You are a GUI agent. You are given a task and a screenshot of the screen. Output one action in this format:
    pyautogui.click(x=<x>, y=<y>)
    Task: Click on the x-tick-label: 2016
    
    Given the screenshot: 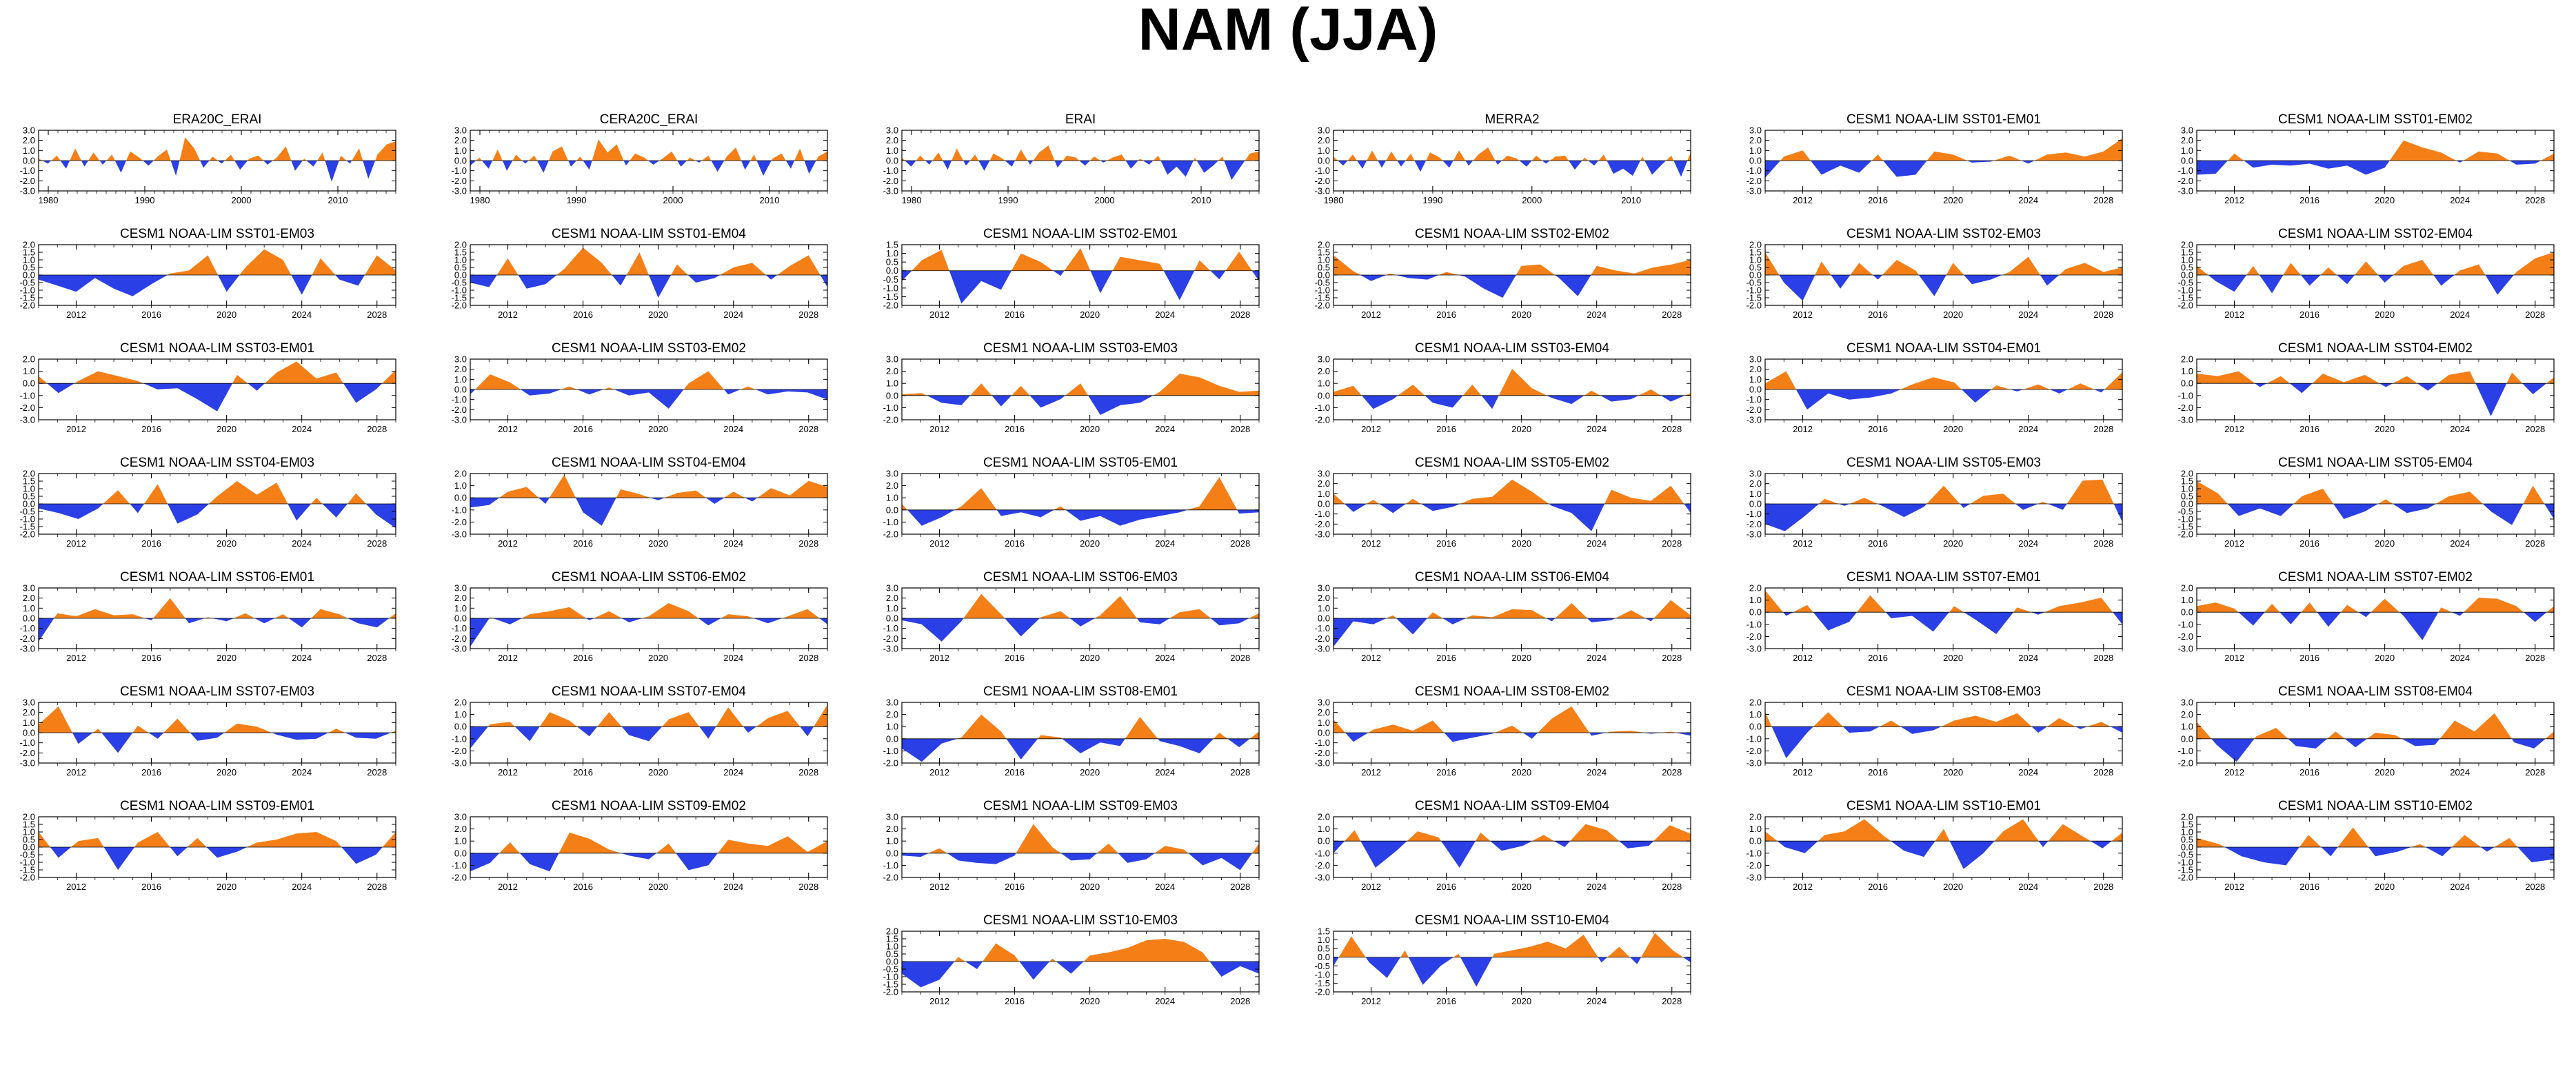 What is the action you would take?
    pyautogui.click(x=583, y=315)
    